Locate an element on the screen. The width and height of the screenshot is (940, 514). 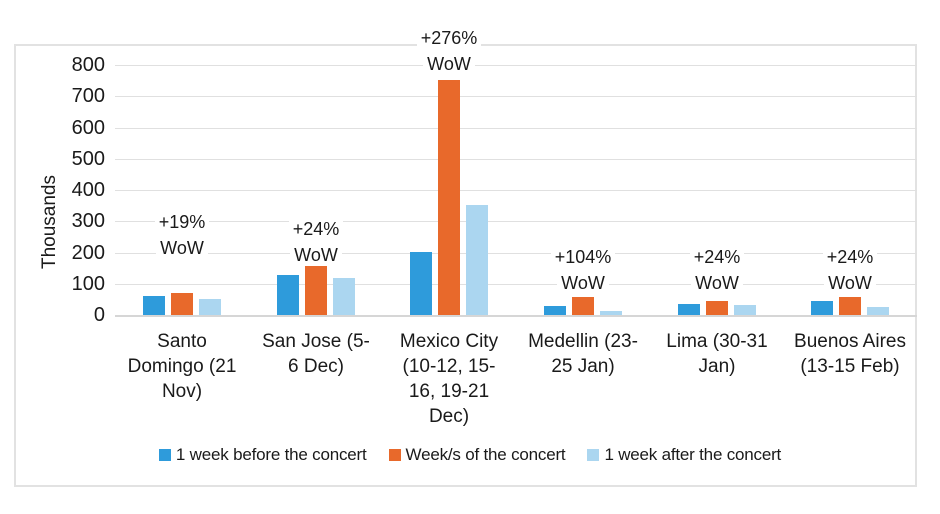
category-label-4: Lima (30-31 Jan) is located at coordinates (717, 354).